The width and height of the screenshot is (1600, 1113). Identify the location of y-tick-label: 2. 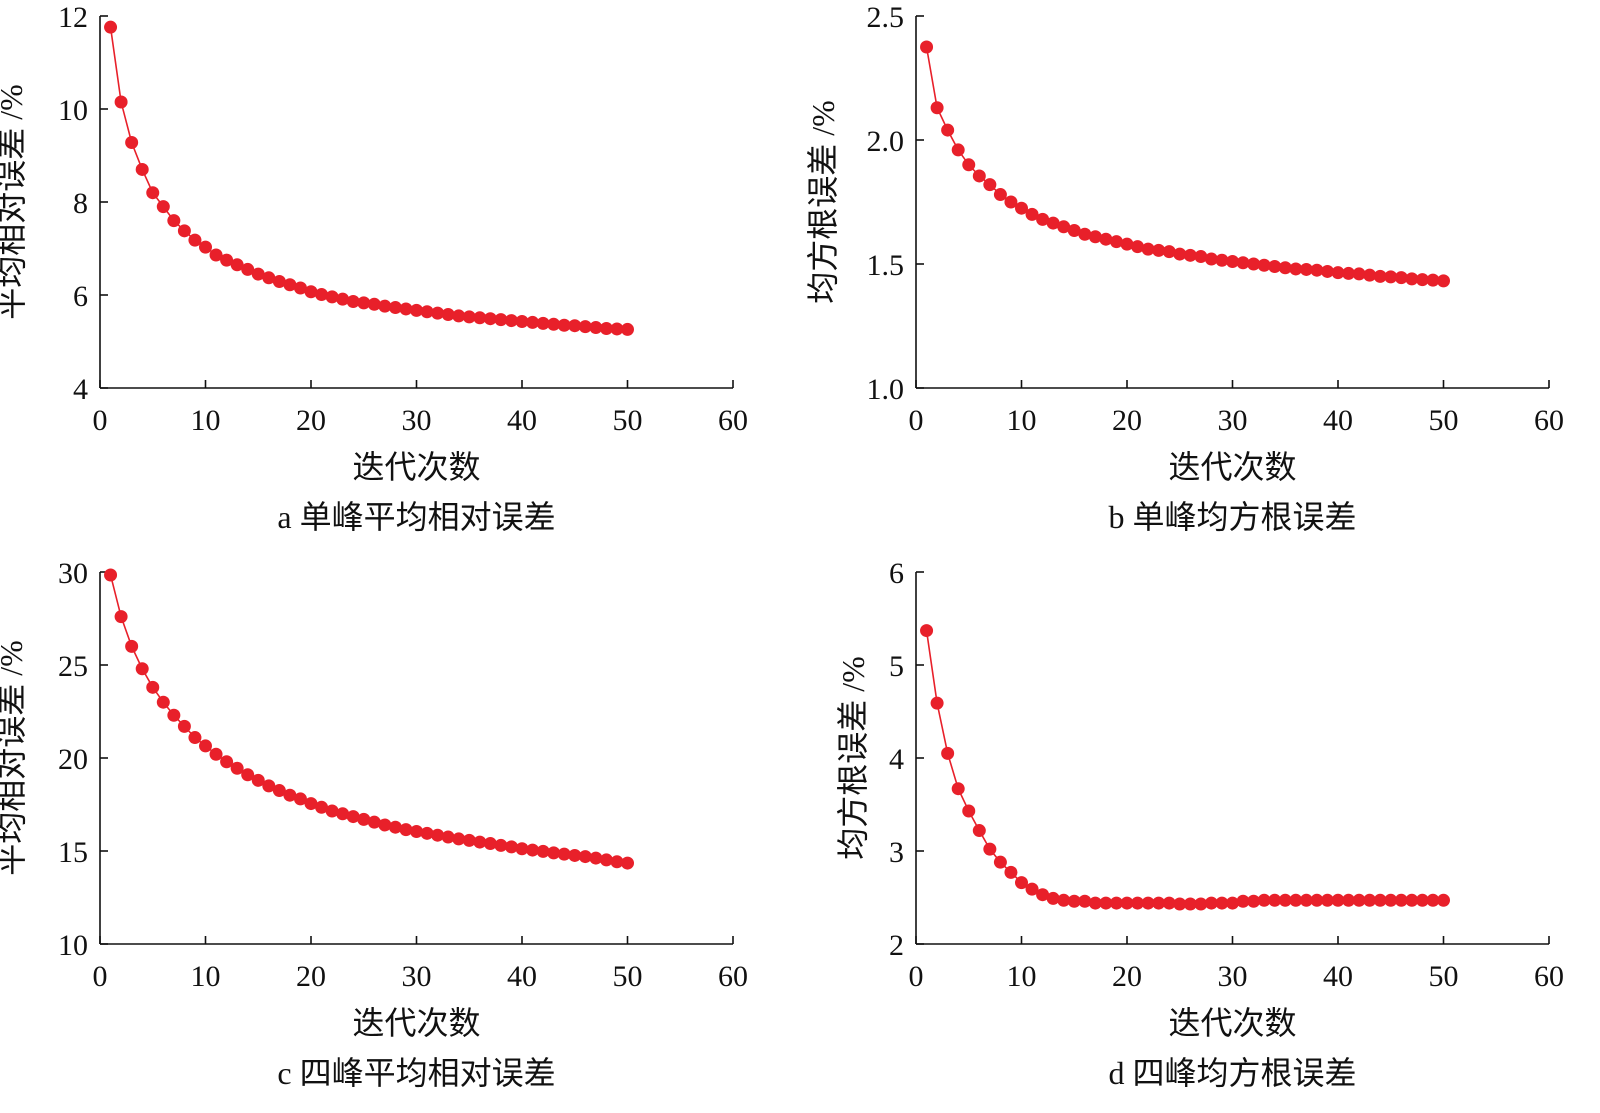
(896, 945).